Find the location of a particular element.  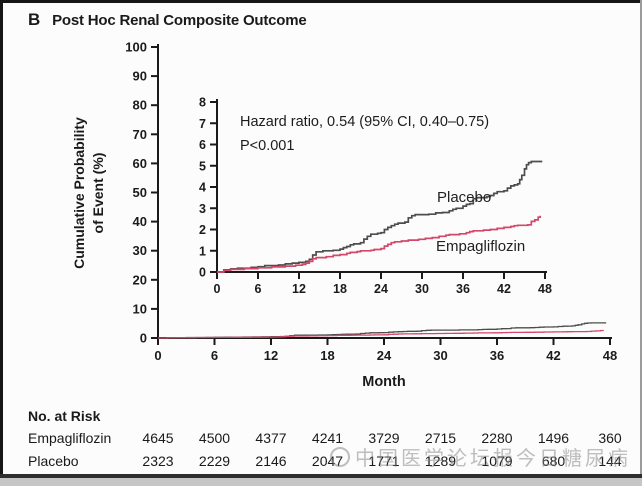

risk-value: 1771 is located at coordinates (384, 461).